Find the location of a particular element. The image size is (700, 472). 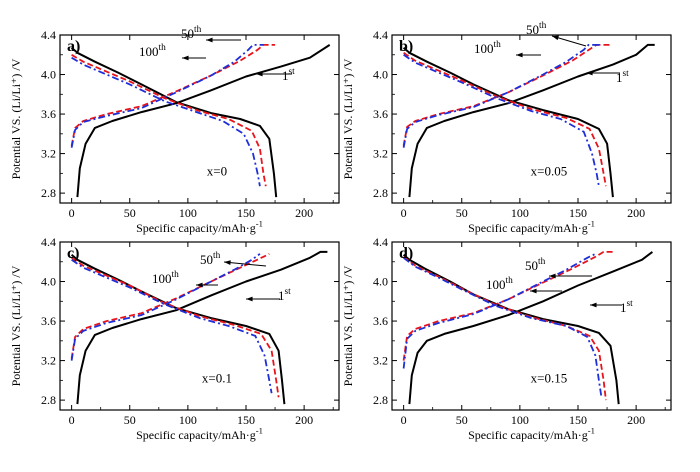

panel-label: b) is located at coordinates (406, 46).